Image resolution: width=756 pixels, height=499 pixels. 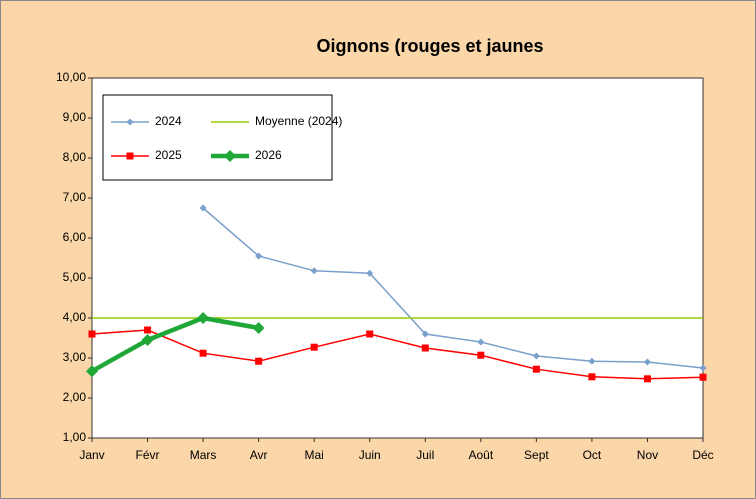 What do you see at coordinates (592, 455) in the screenshot?
I see `x-tick-label: Oct` at bounding box center [592, 455].